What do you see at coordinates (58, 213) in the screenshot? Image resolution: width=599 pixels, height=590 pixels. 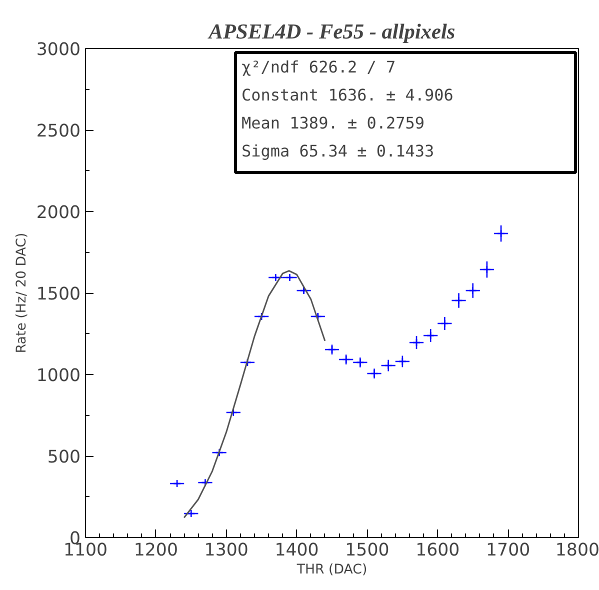 I see `y-tick-label: 2000` at bounding box center [58, 213].